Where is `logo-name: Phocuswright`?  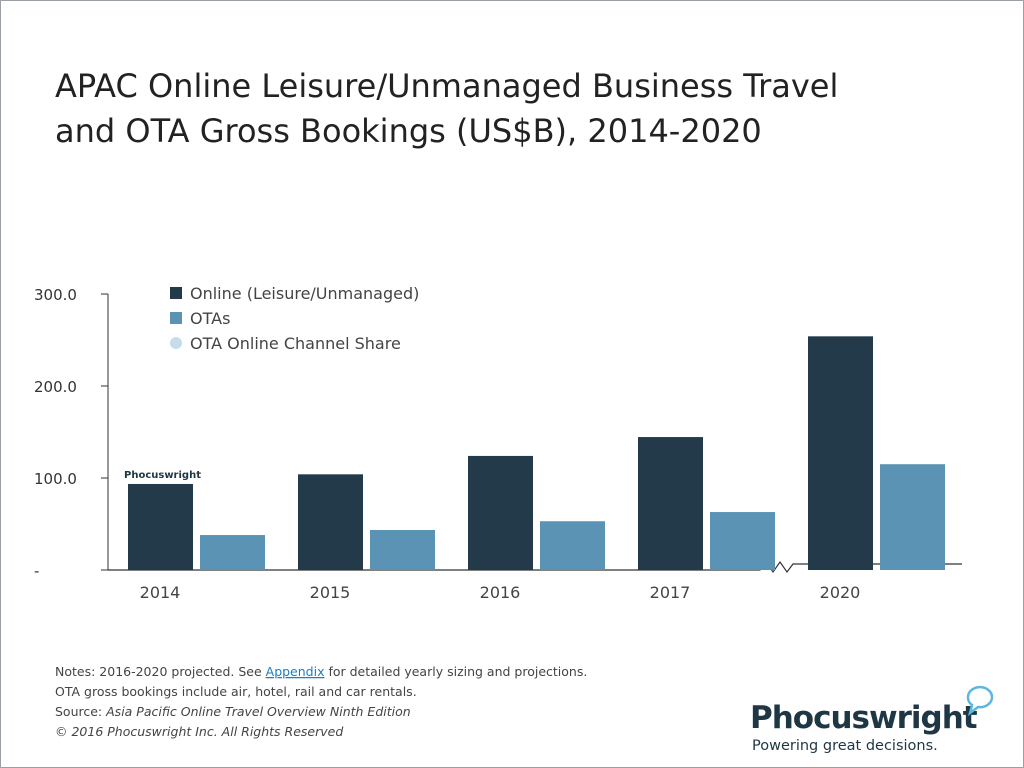
logo-name: Phocuswright is located at coordinates (864, 718).